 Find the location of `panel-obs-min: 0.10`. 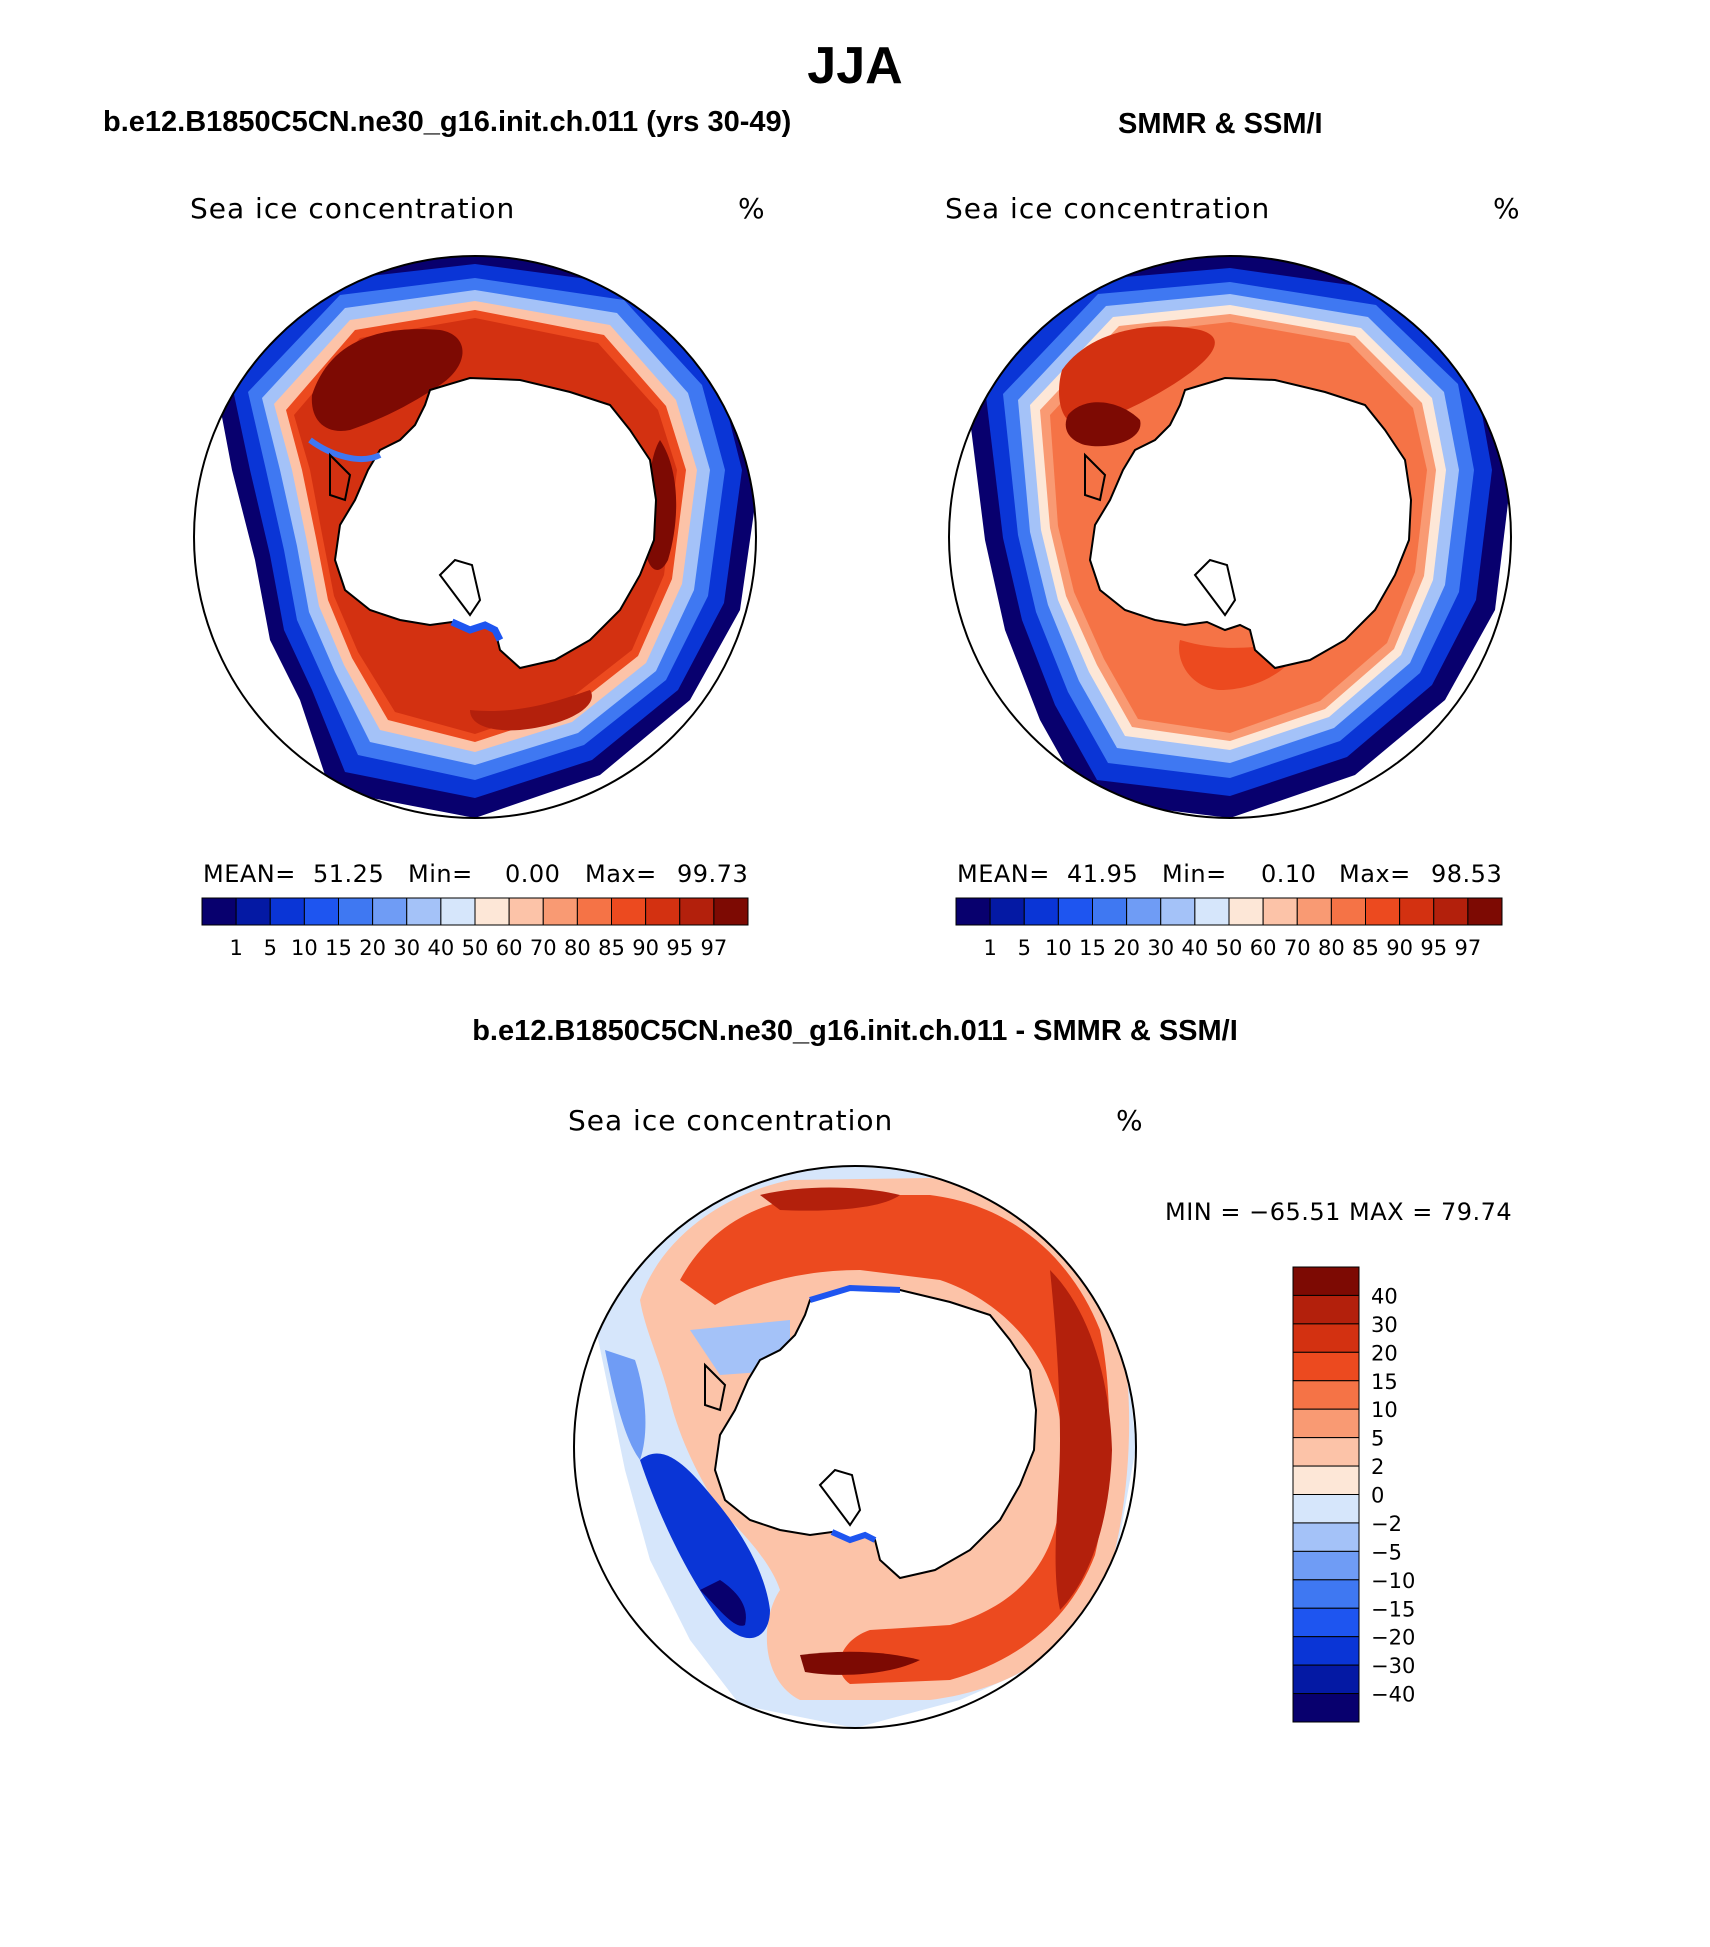

panel-obs-min: 0.10 is located at coordinates (1289, 874).